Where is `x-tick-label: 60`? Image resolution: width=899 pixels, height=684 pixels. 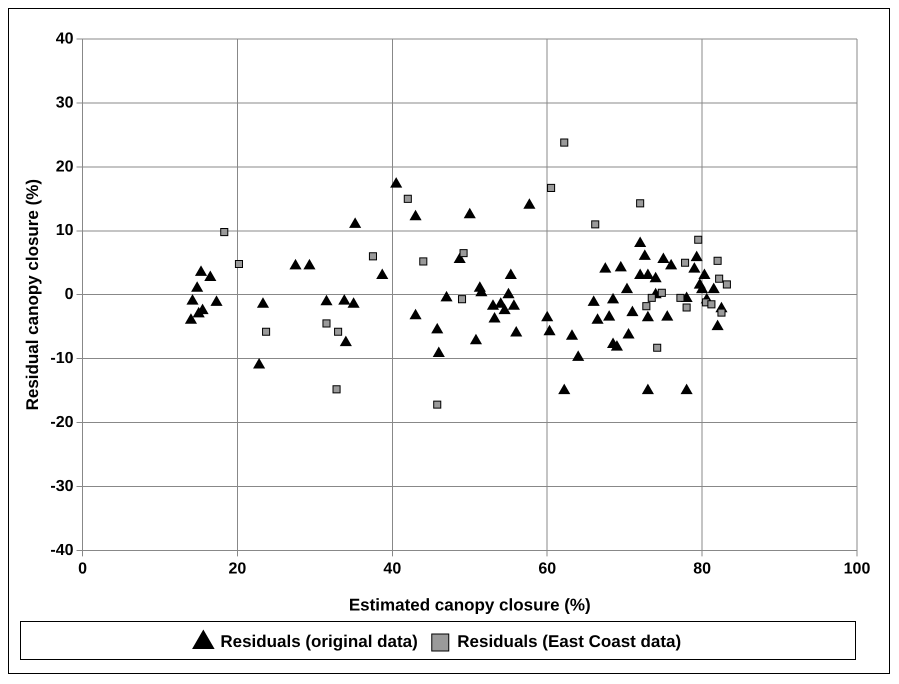 x-tick-label: 60 is located at coordinates (547, 569).